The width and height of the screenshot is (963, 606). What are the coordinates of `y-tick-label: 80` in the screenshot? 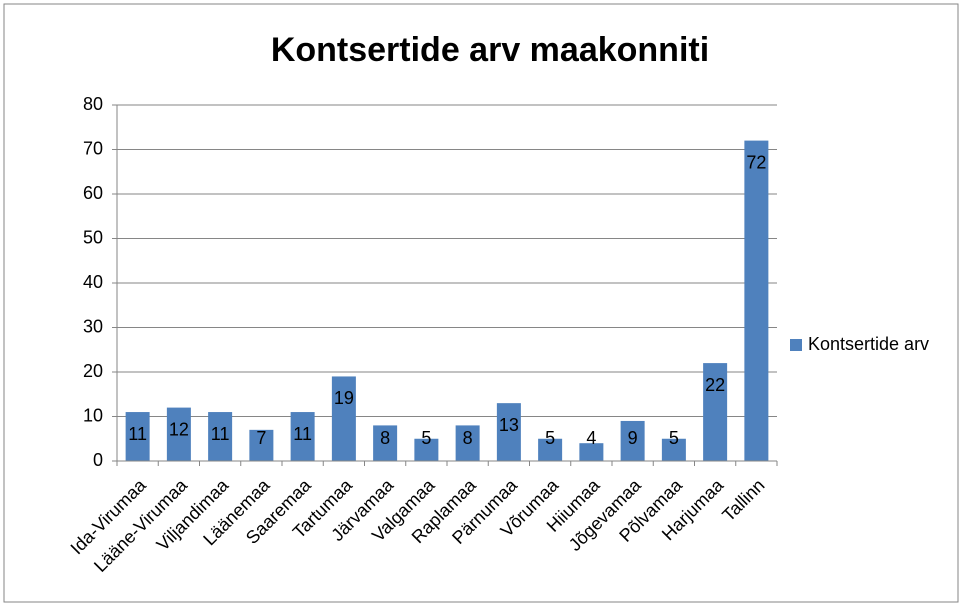 It's located at (93, 104).